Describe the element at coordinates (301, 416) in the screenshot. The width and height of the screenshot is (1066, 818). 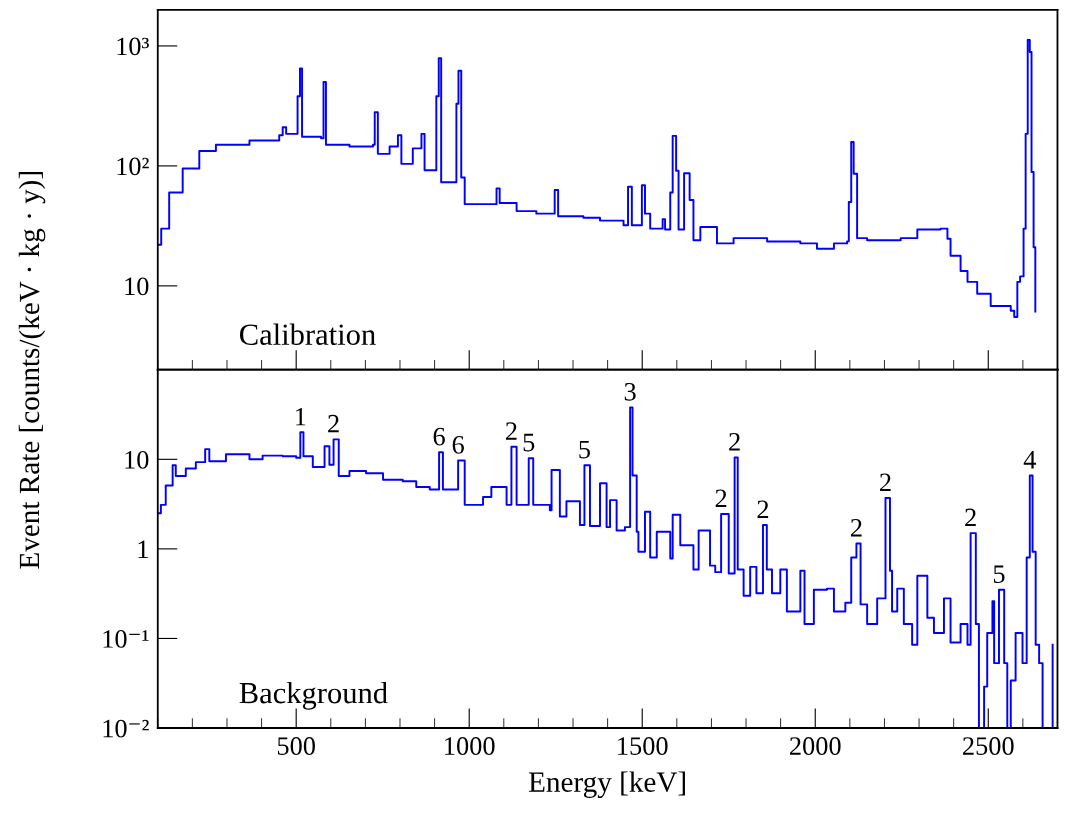
I see `annotation: 1` at that location.